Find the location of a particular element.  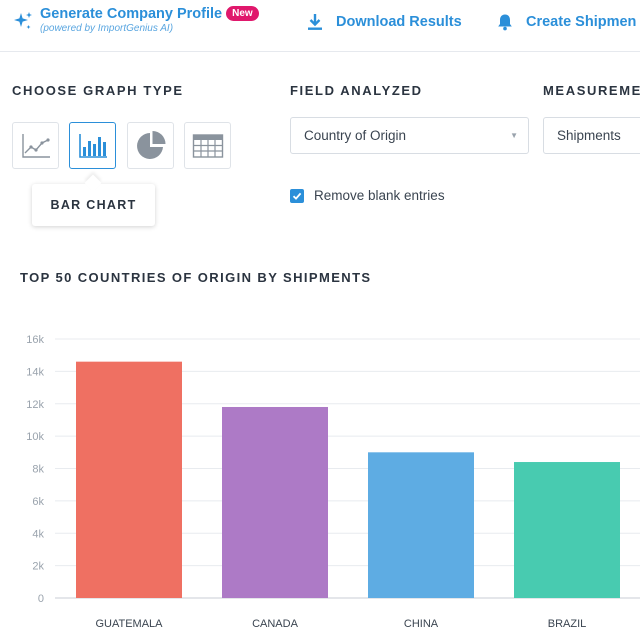

sparkle-icon is located at coordinates (23, 20).